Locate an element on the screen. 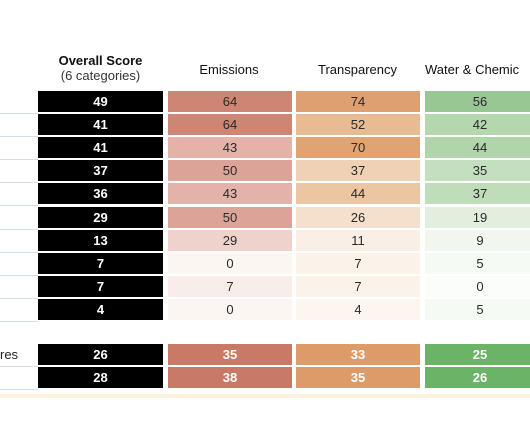 This screenshot has height=443, width=530. emissions-score-cell: 35 is located at coordinates (230, 354).